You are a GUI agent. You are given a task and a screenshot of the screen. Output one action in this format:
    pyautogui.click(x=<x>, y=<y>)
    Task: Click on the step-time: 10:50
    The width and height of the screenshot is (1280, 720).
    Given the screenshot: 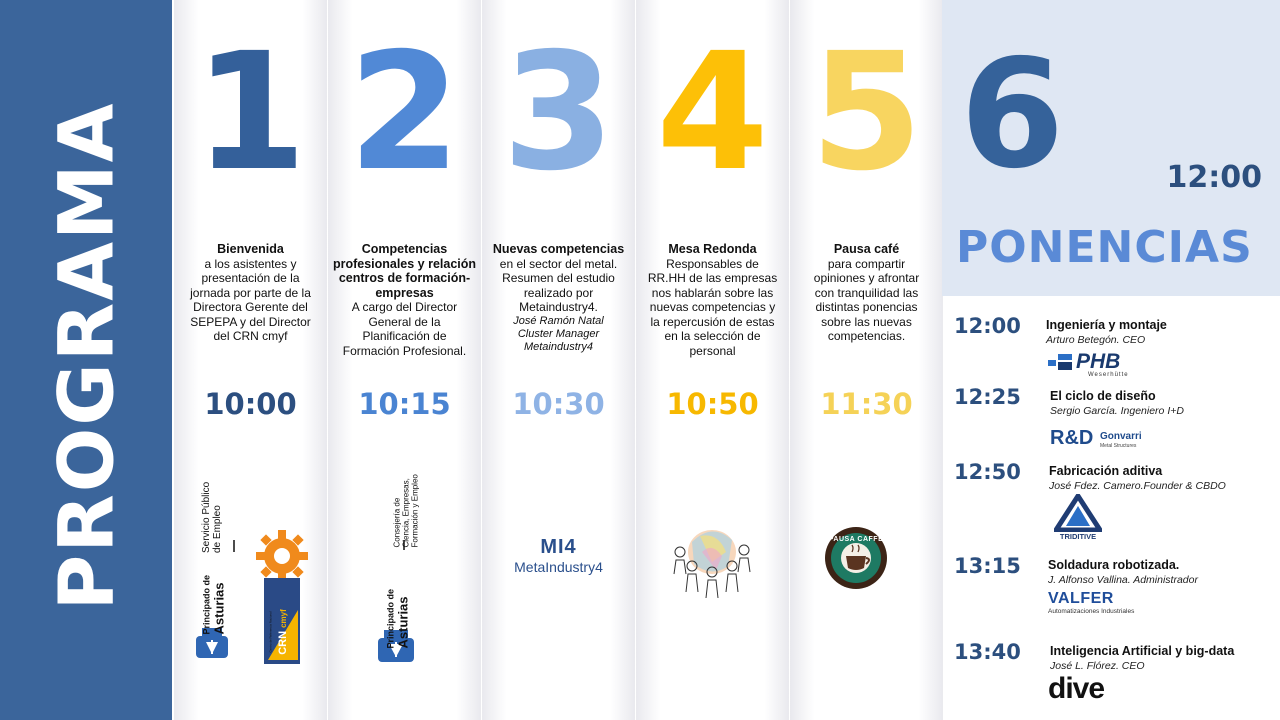 What is the action you would take?
    pyautogui.click(x=712, y=404)
    